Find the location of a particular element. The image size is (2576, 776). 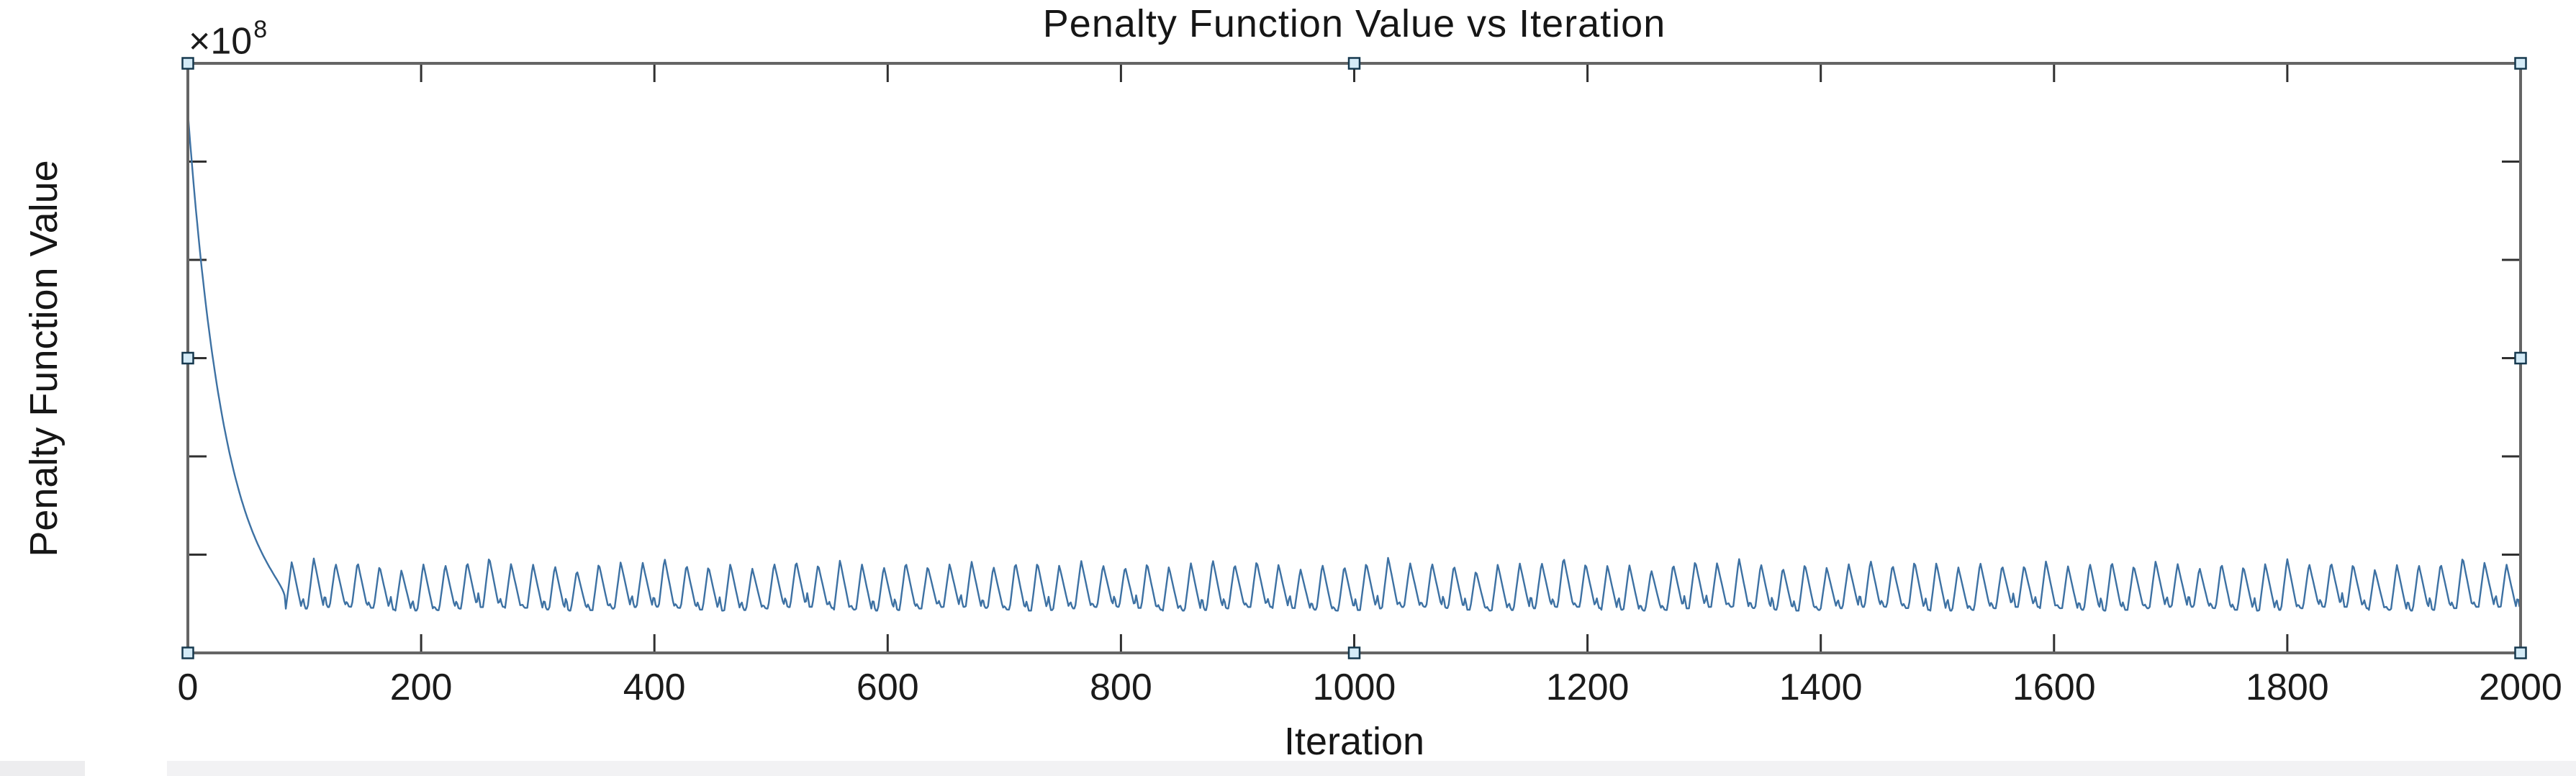

x-tick-label: 600 is located at coordinates (887, 687).